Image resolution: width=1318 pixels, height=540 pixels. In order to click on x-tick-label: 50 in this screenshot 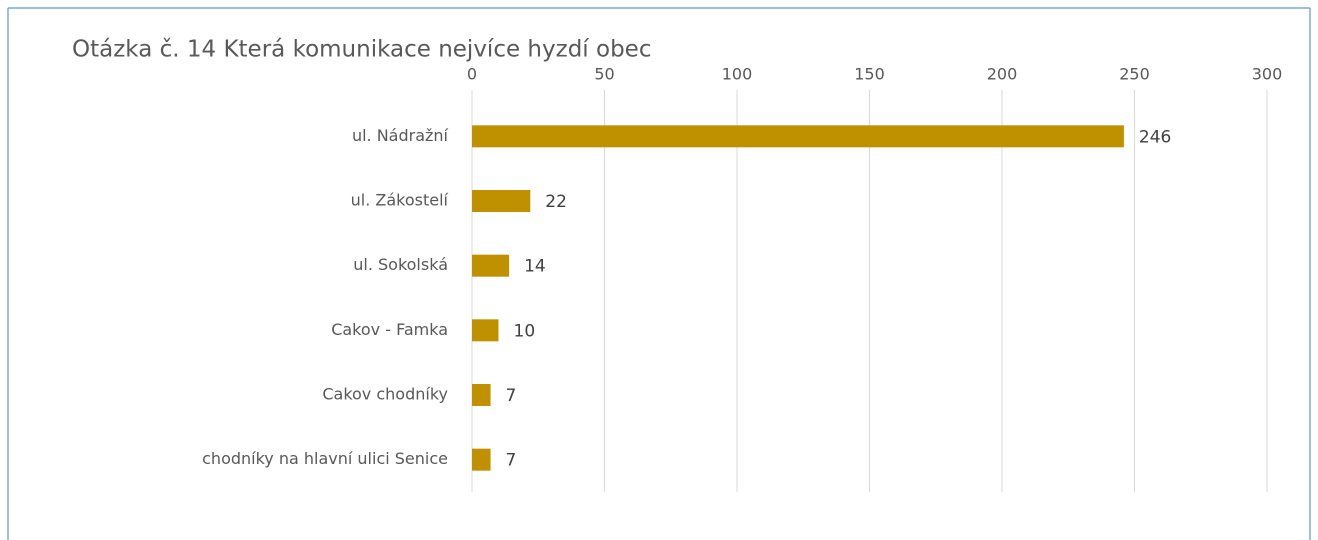, I will do `click(604, 74)`.